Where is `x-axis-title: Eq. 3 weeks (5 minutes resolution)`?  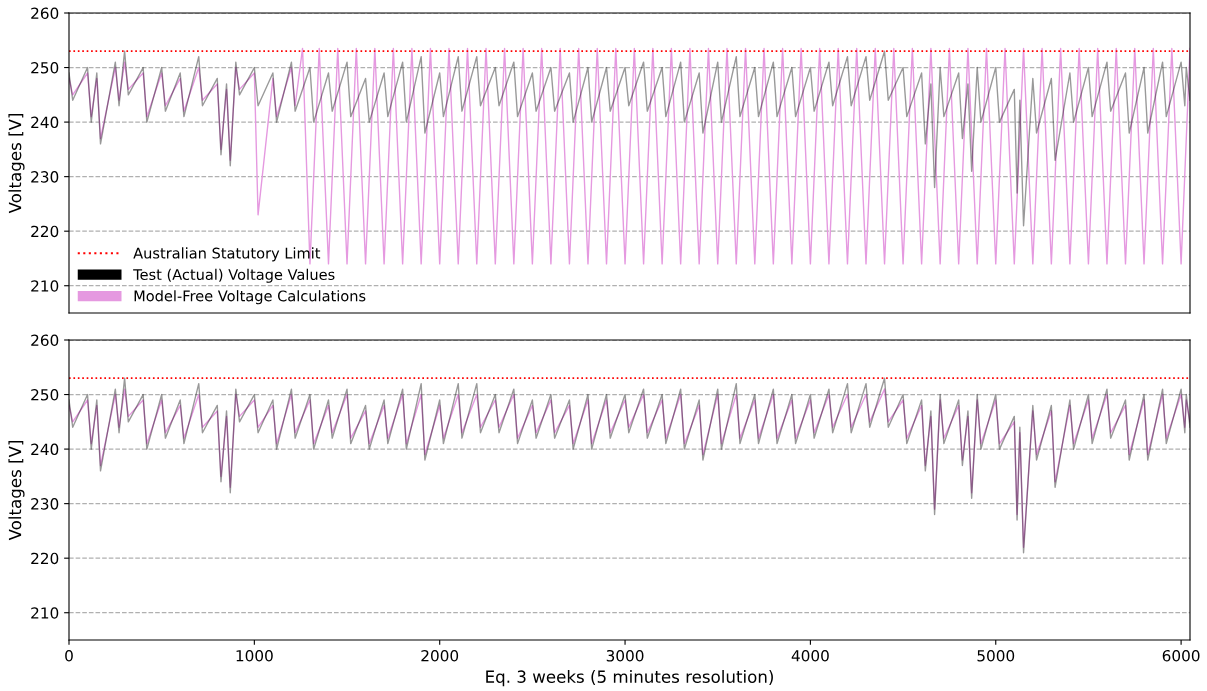 x-axis-title: Eq. 3 weeks (5 minutes resolution) is located at coordinates (629, 678).